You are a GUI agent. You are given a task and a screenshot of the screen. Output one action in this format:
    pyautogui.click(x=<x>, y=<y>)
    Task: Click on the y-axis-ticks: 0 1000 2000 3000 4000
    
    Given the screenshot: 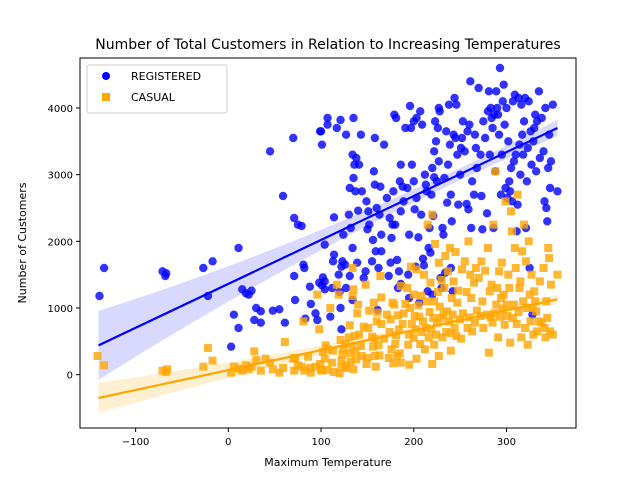 What is the action you would take?
    pyautogui.click(x=64, y=243)
    